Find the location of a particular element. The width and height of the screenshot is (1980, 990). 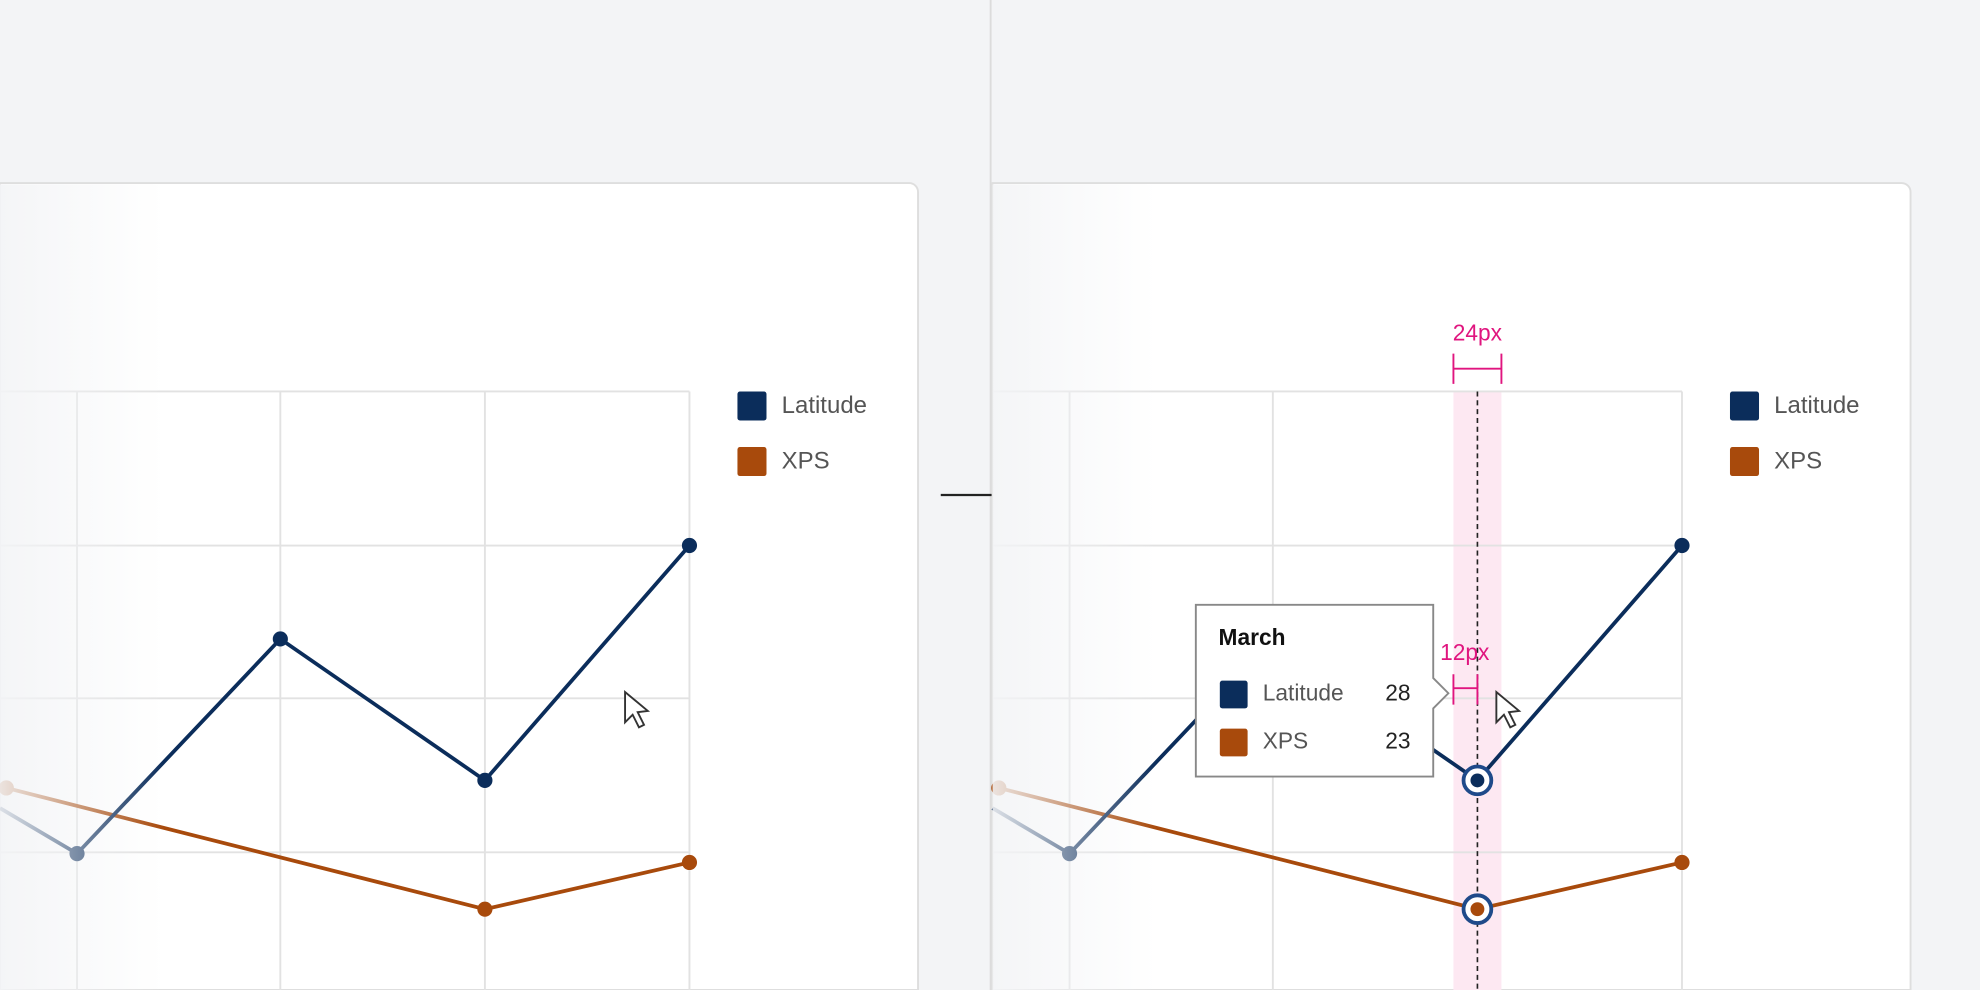

tooltip-value: 23 is located at coordinates (1397, 741).